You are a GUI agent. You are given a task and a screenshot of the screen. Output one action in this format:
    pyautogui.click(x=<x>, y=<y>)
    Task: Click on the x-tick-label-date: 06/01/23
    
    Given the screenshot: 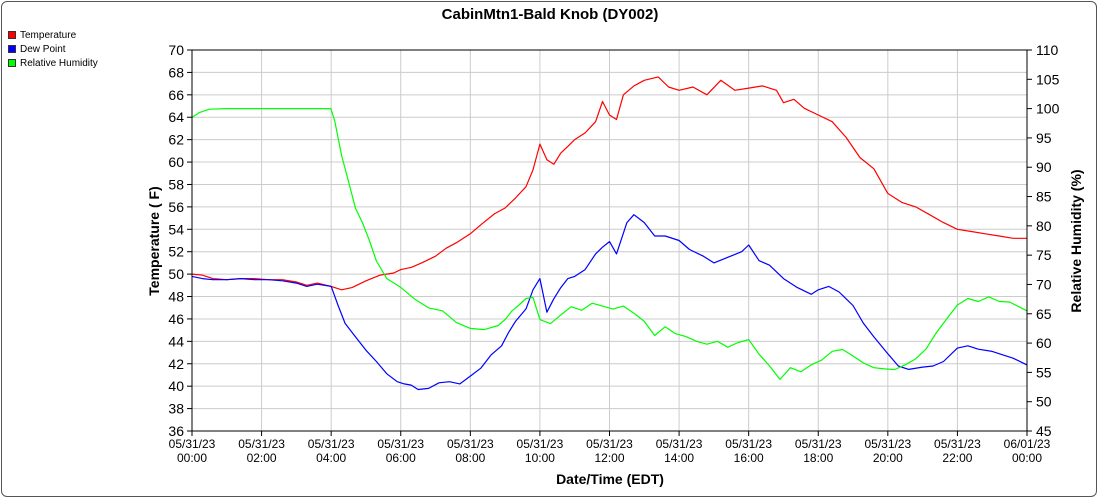 What is the action you would take?
    pyautogui.click(x=1027, y=444)
    